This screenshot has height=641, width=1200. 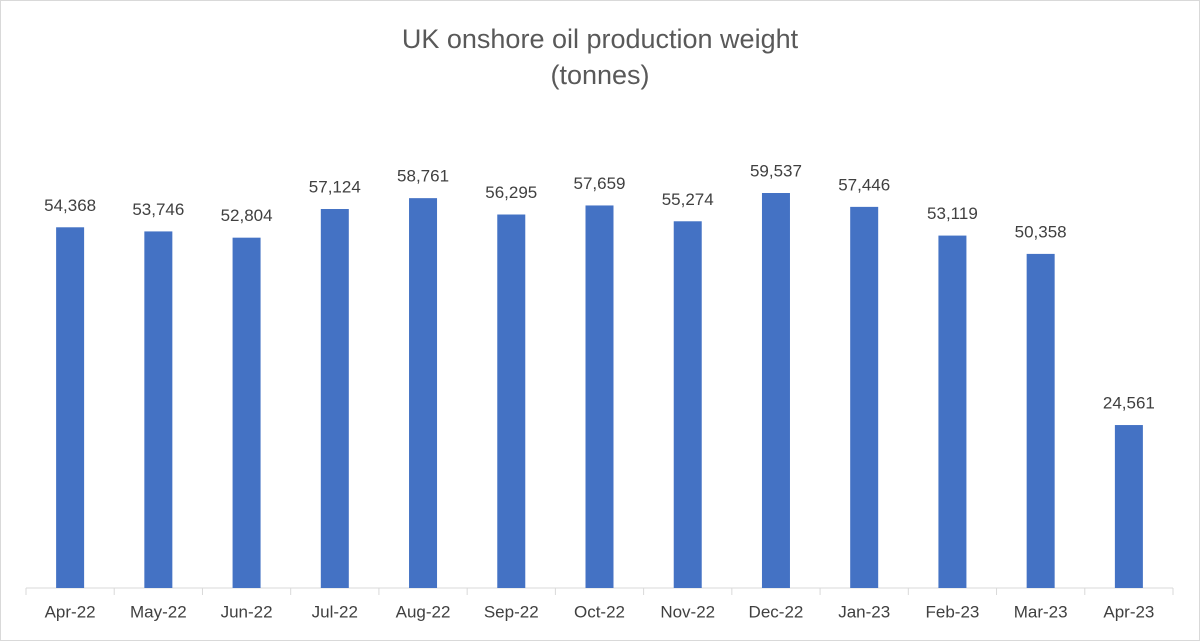 I want to click on x-tick-label: Jul-22, so click(x=335, y=611).